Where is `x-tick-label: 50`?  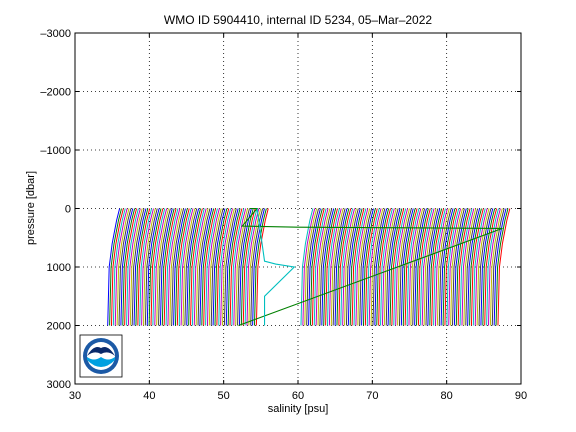
x-tick-label: 50 is located at coordinates (224, 396).